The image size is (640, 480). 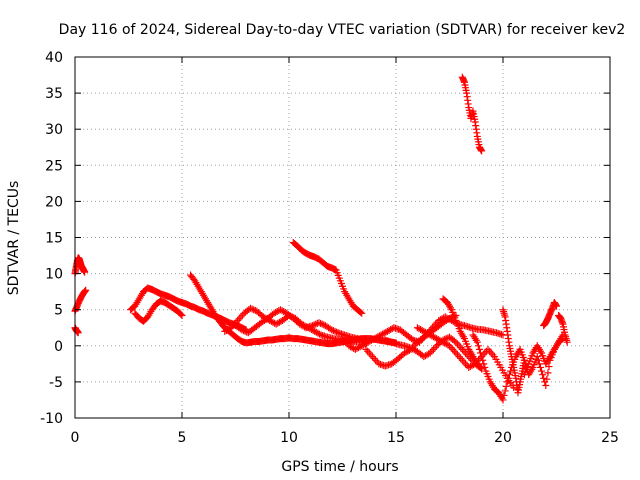 What do you see at coordinates (550, 314) in the screenshot?
I see `series-s18` at bounding box center [550, 314].